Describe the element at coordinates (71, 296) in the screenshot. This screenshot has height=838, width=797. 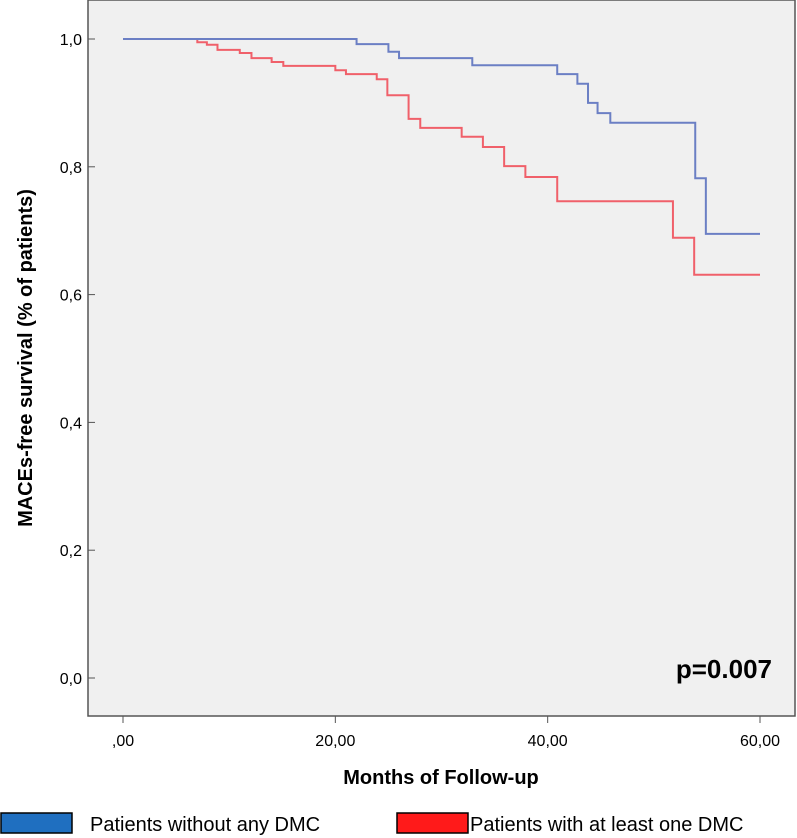
I see `y-tick-label: 0,6` at that location.